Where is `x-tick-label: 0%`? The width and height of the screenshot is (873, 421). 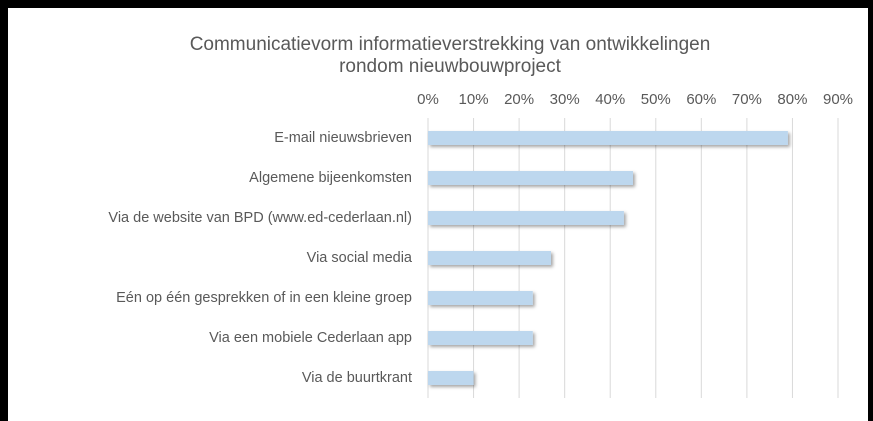
x-tick-label: 0% is located at coordinates (428, 99).